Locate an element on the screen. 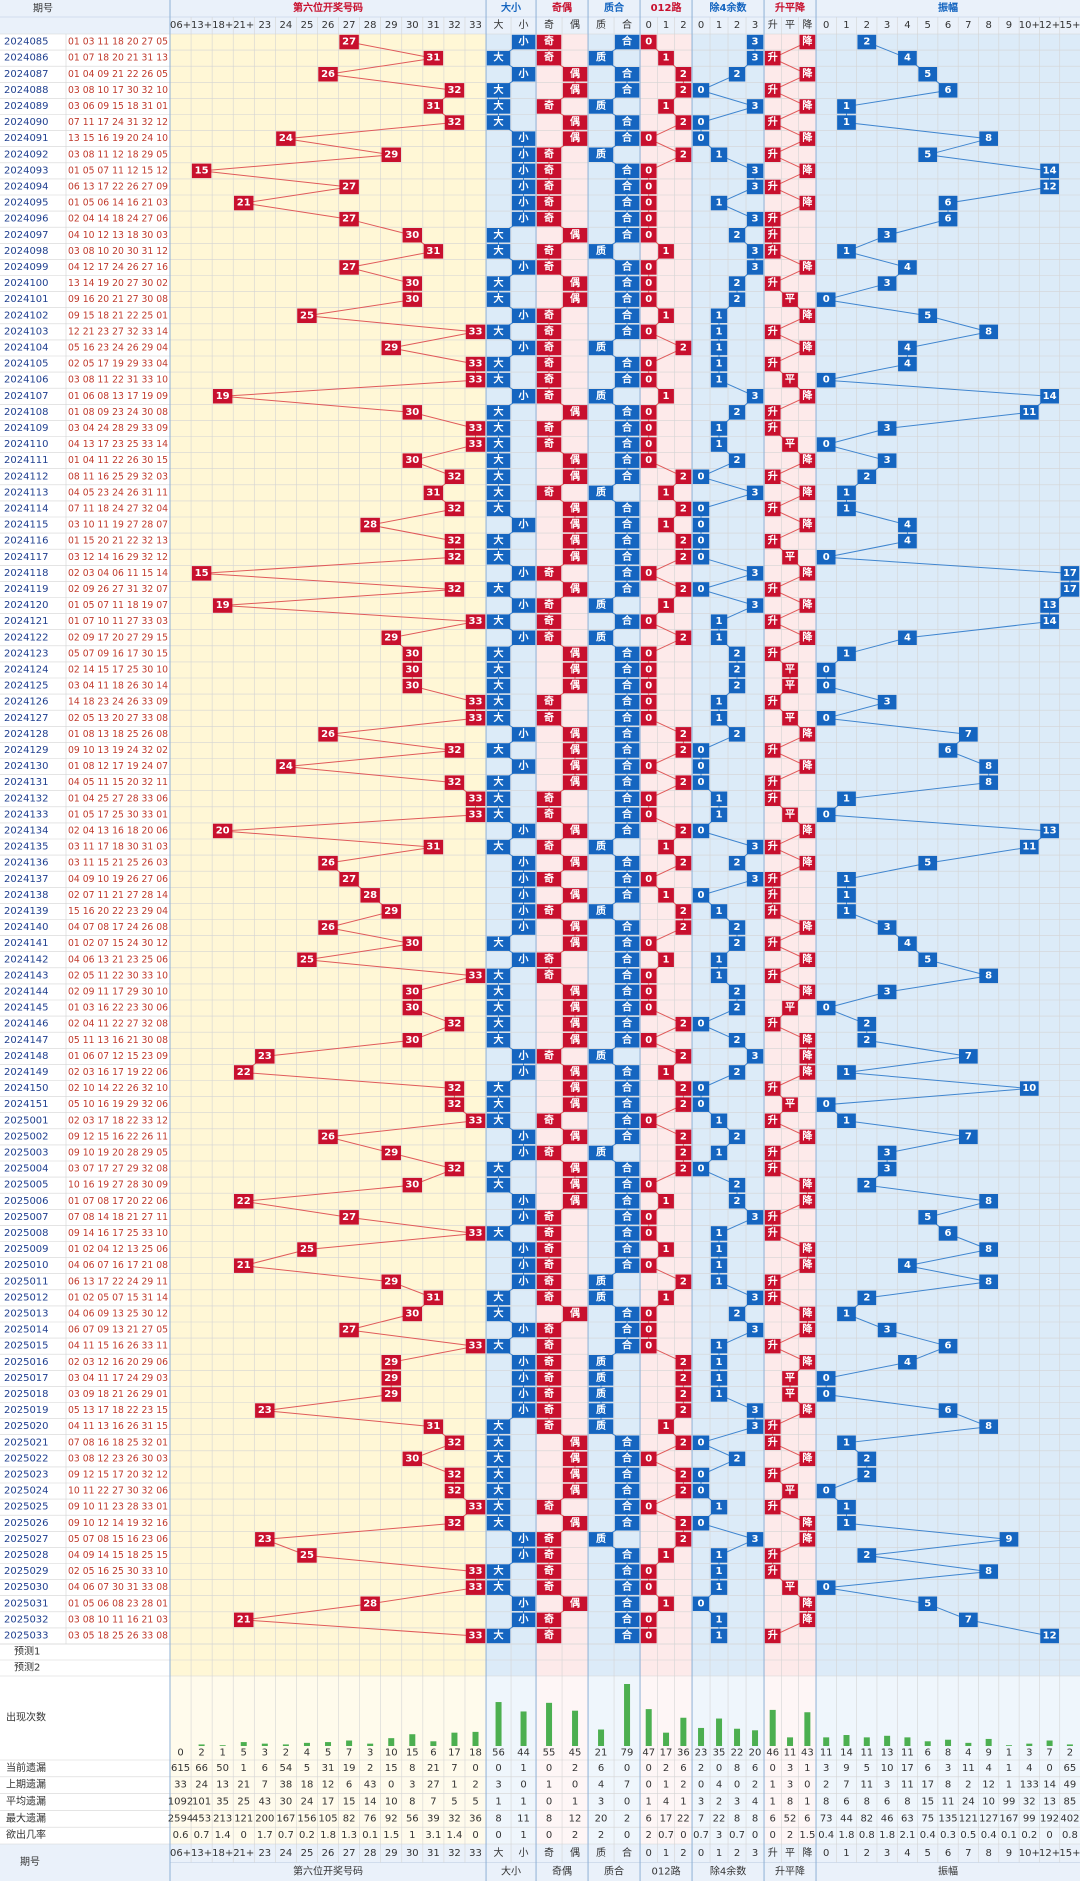 The width and height of the screenshot is (1080, 1881). stat-value: 5 is located at coordinates (475, 1802).